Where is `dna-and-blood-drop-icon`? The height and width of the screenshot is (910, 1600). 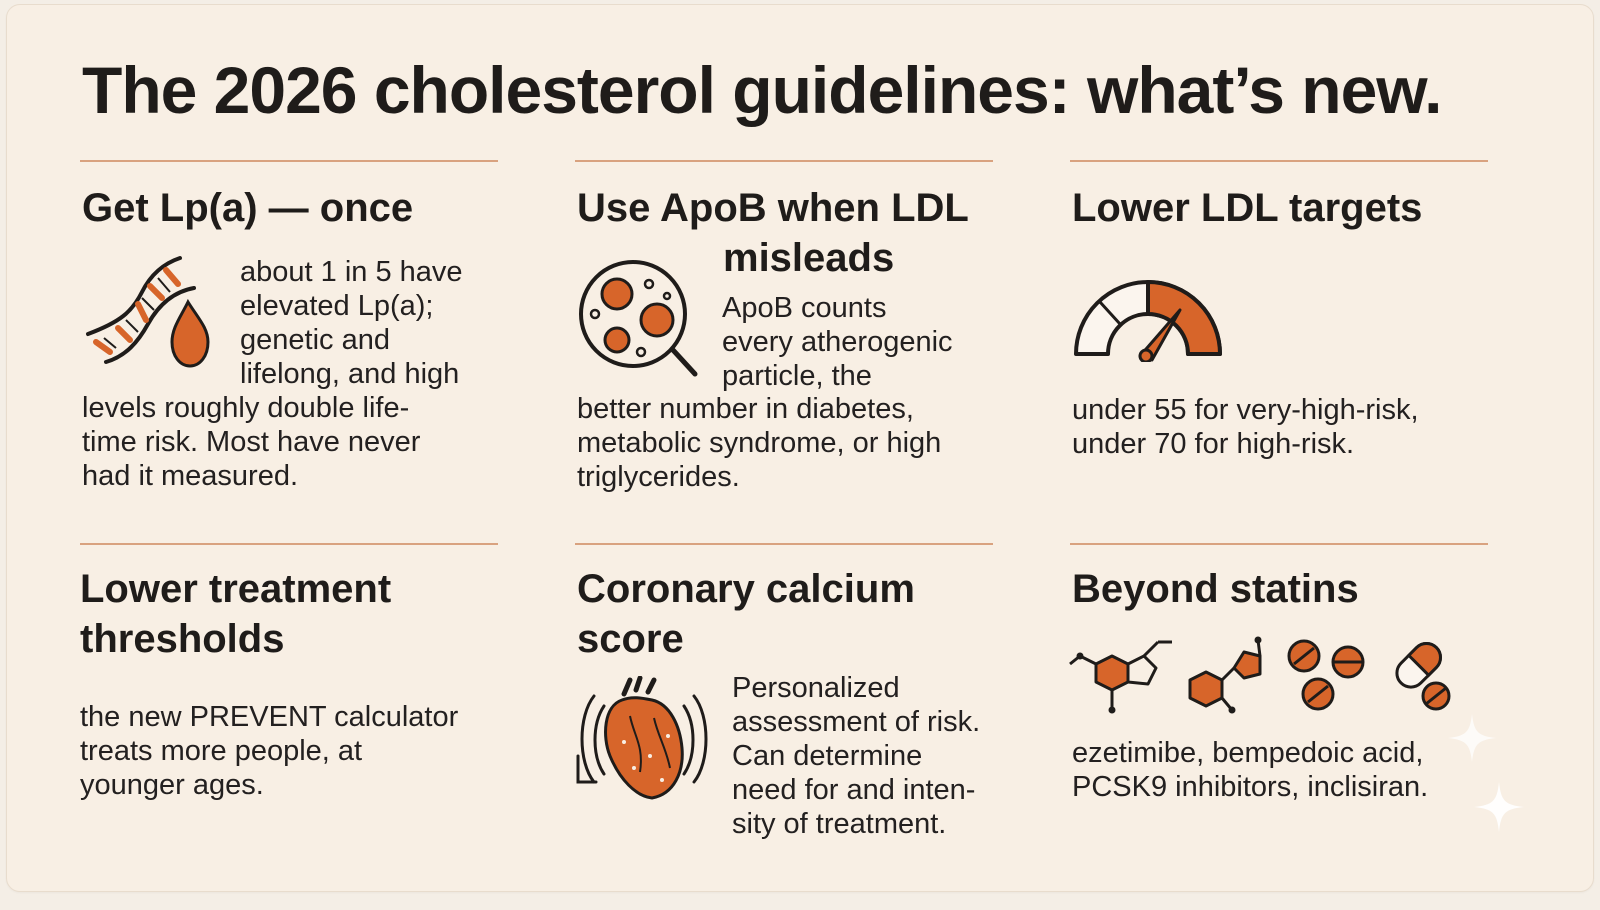
dna-and-blood-drop-icon is located at coordinates (150, 313).